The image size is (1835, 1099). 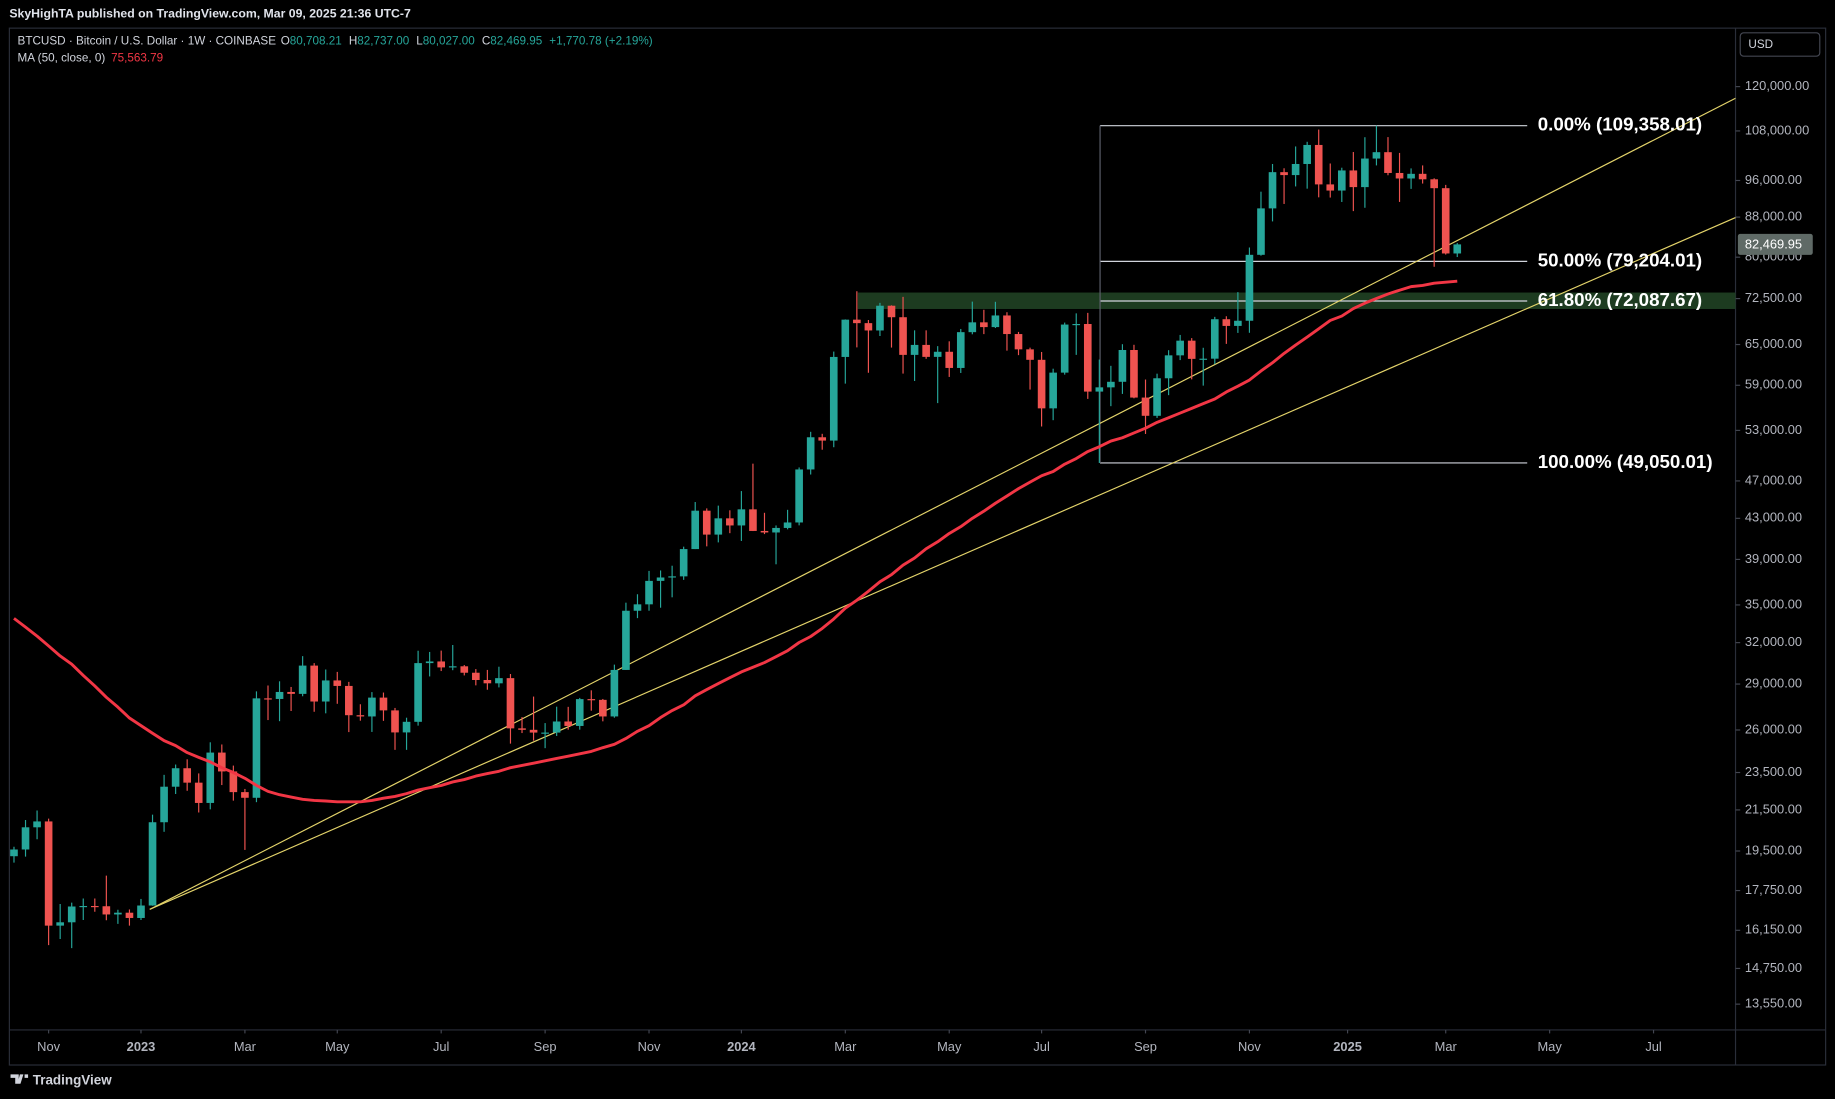 I want to click on legend-change: +1,770.78 (+2.19%), so click(x=600, y=41).